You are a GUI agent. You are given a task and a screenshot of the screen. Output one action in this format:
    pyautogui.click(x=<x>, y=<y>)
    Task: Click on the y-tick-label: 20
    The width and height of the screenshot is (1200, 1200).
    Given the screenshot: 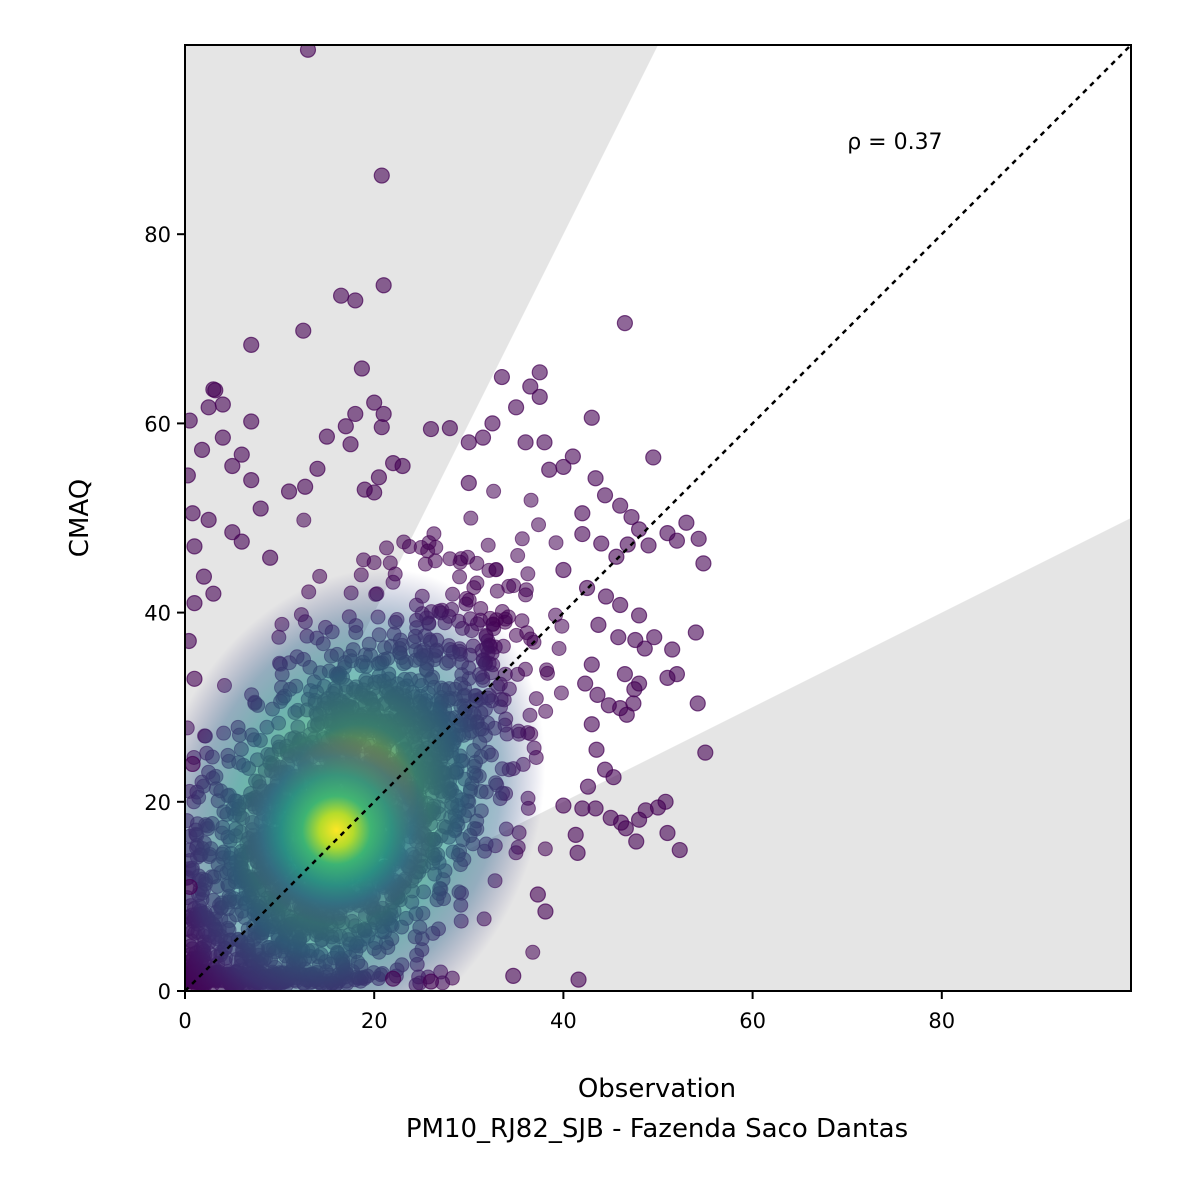 What is the action you would take?
    pyautogui.click(x=157, y=803)
    